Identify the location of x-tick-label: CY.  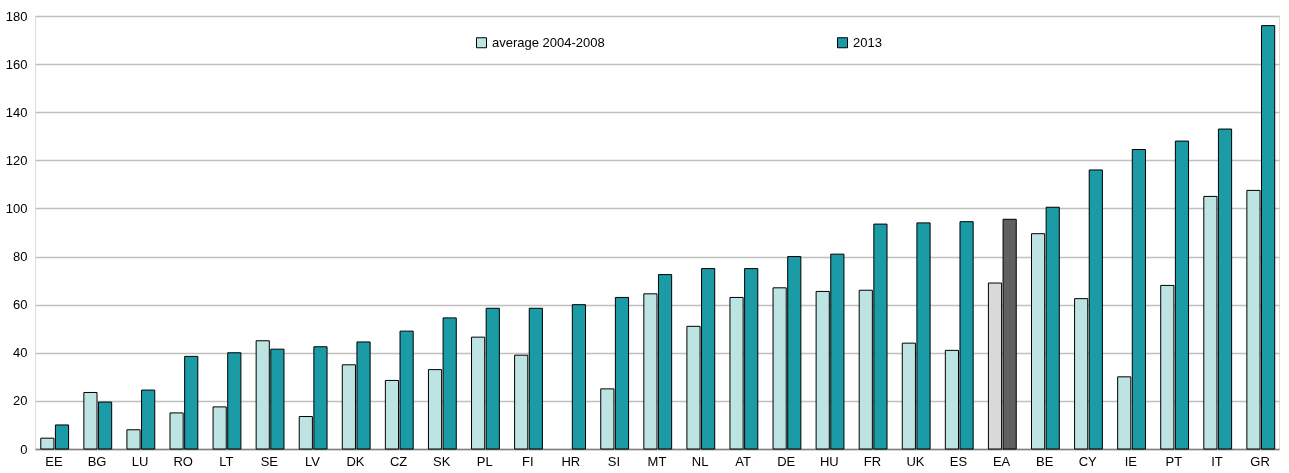
(1088, 461).